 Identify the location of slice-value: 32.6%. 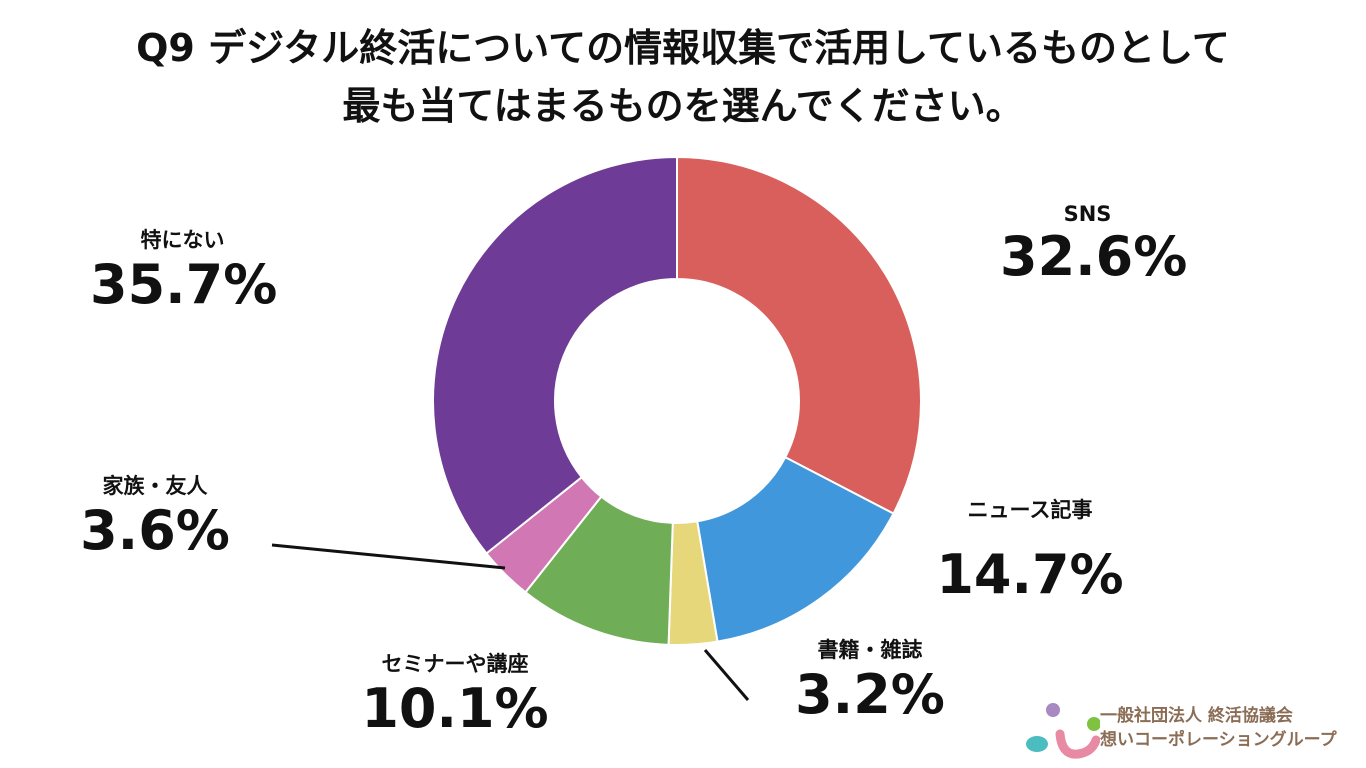
(1094, 256).